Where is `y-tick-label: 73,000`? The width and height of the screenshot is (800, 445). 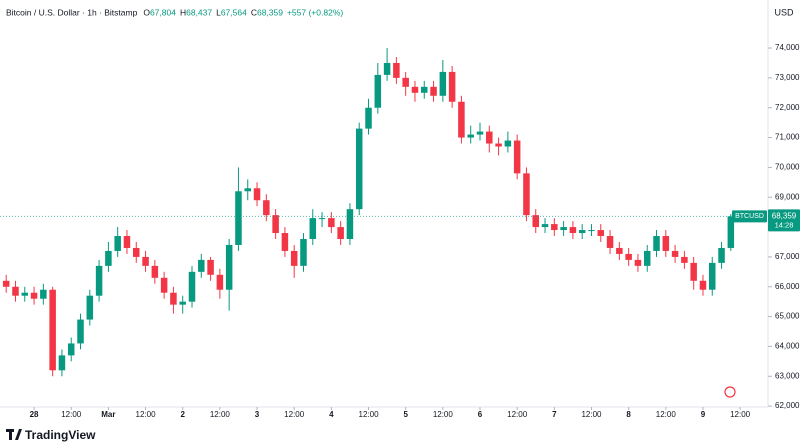
y-tick-label: 73,000 is located at coordinates (787, 77).